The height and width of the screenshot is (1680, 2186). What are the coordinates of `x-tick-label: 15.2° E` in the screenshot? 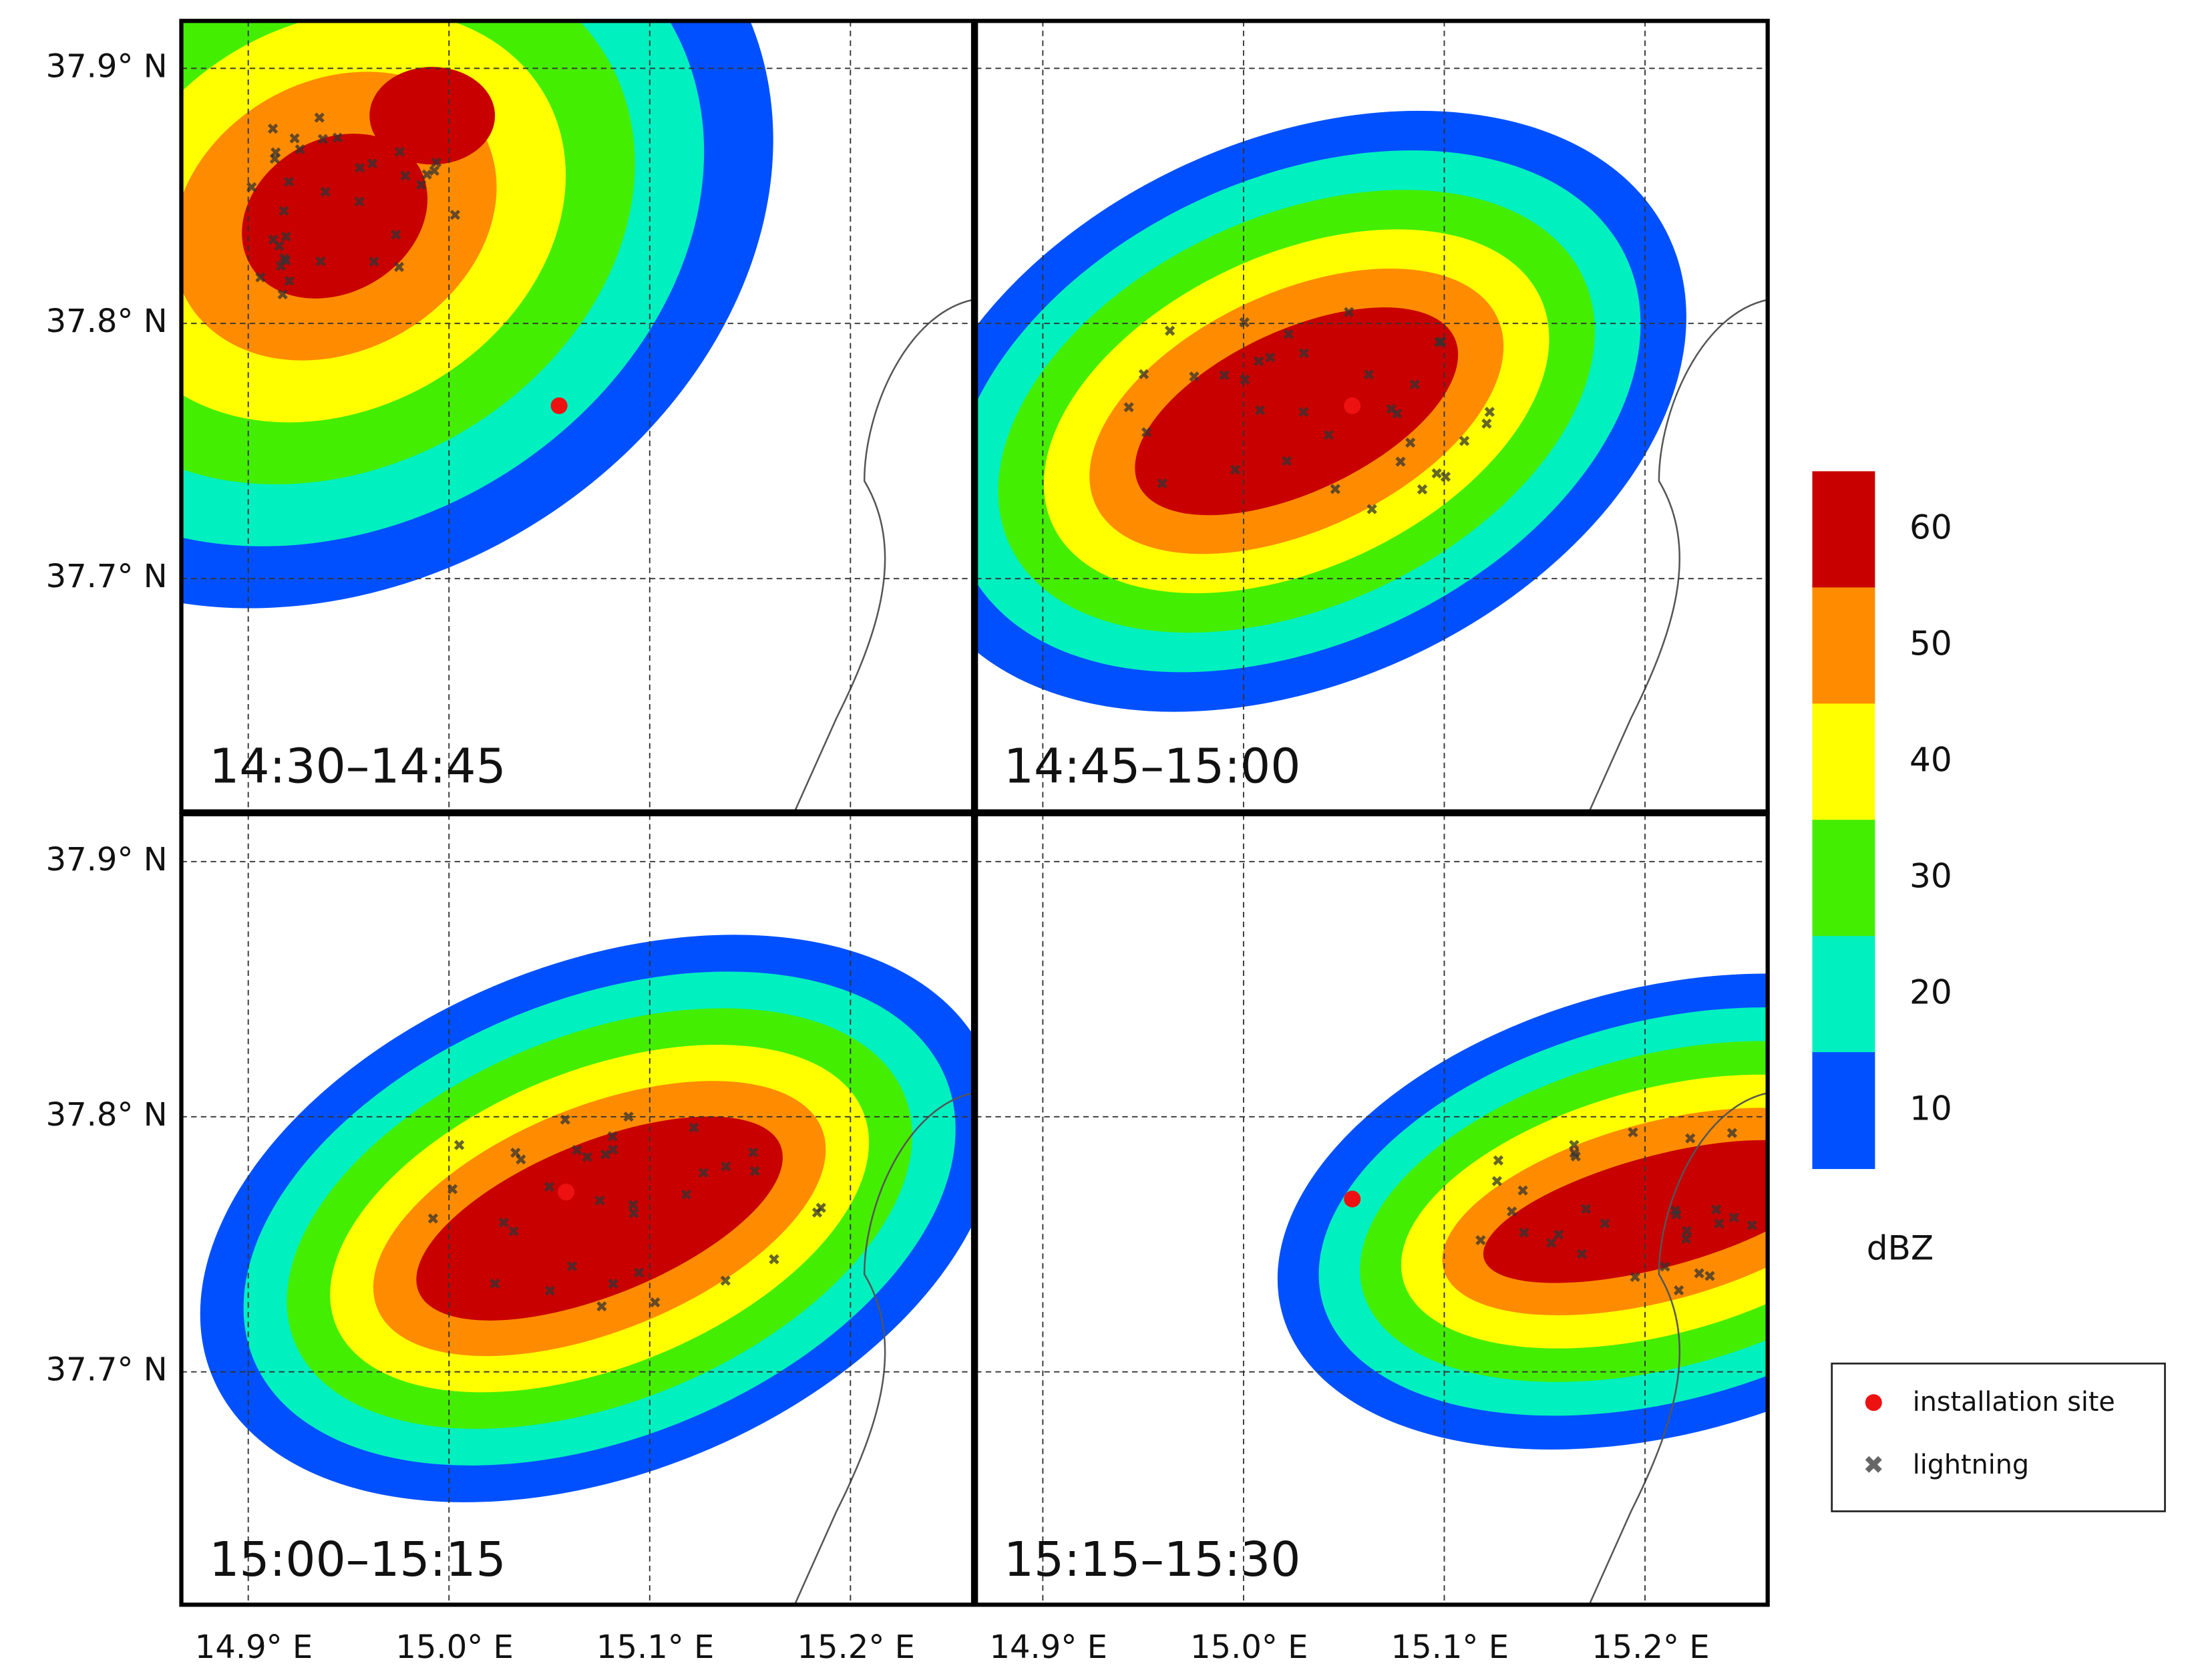 It's located at (1651, 1647).